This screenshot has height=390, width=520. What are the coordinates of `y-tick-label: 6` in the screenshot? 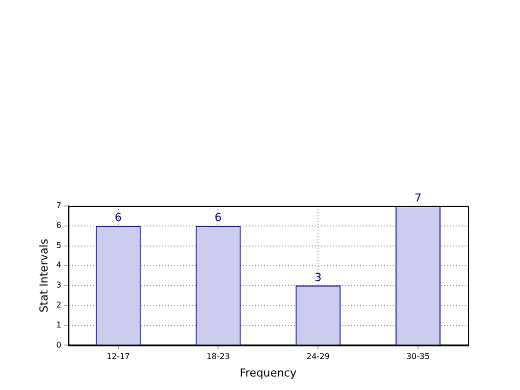 It's located at (59, 225).